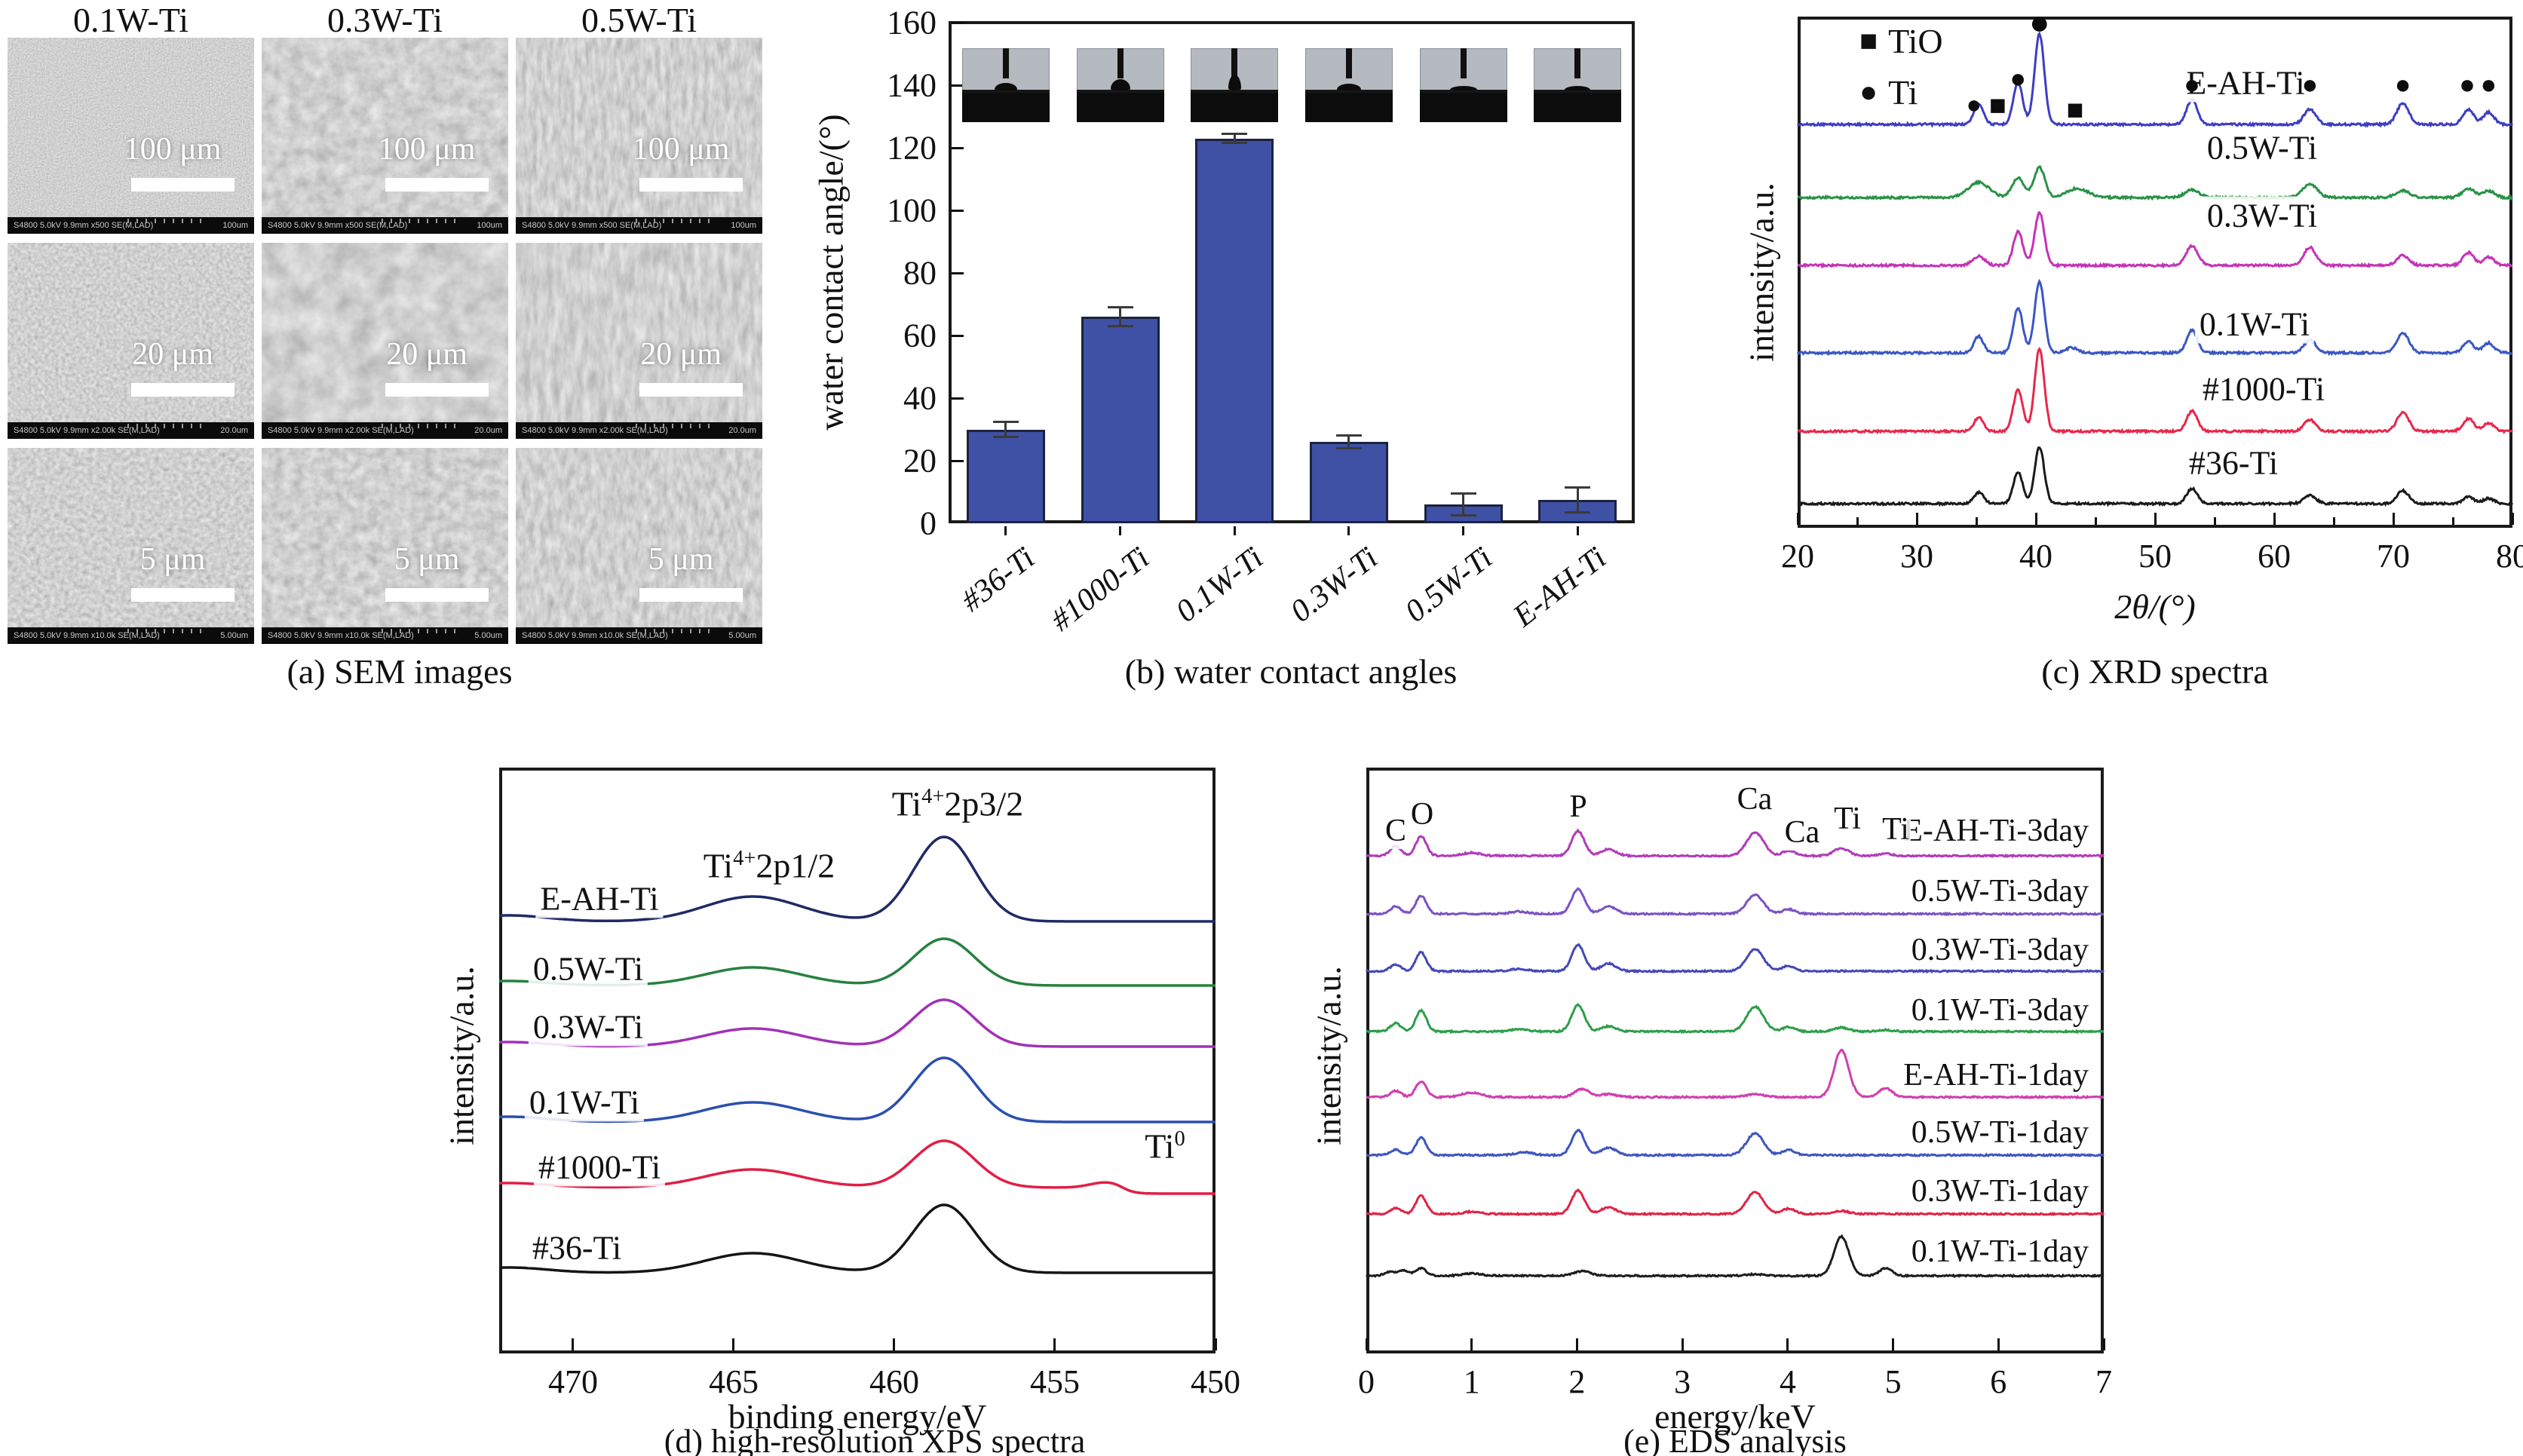 This screenshot has height=1456, width=2523. Describe the element at coordinates (584, 1102) in the screenshot. I see `xps-trace-label: 0.1W-Ti` at that location.